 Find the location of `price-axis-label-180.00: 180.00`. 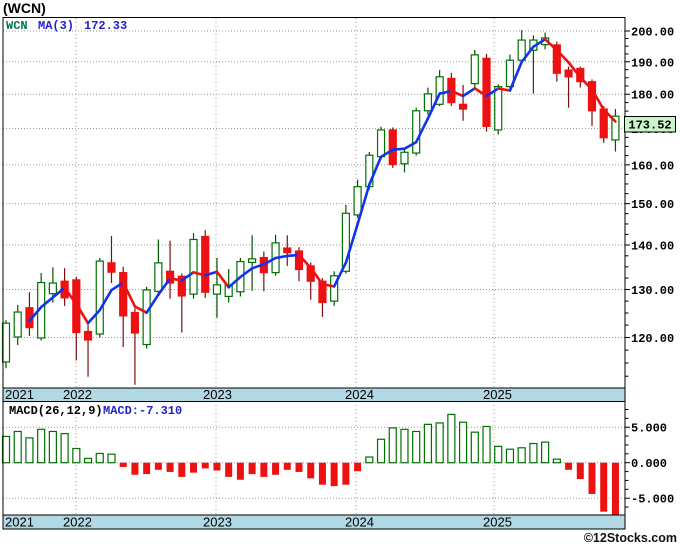

price-axis-label-180.00: 180.00 is located at coordinates (652, 96).